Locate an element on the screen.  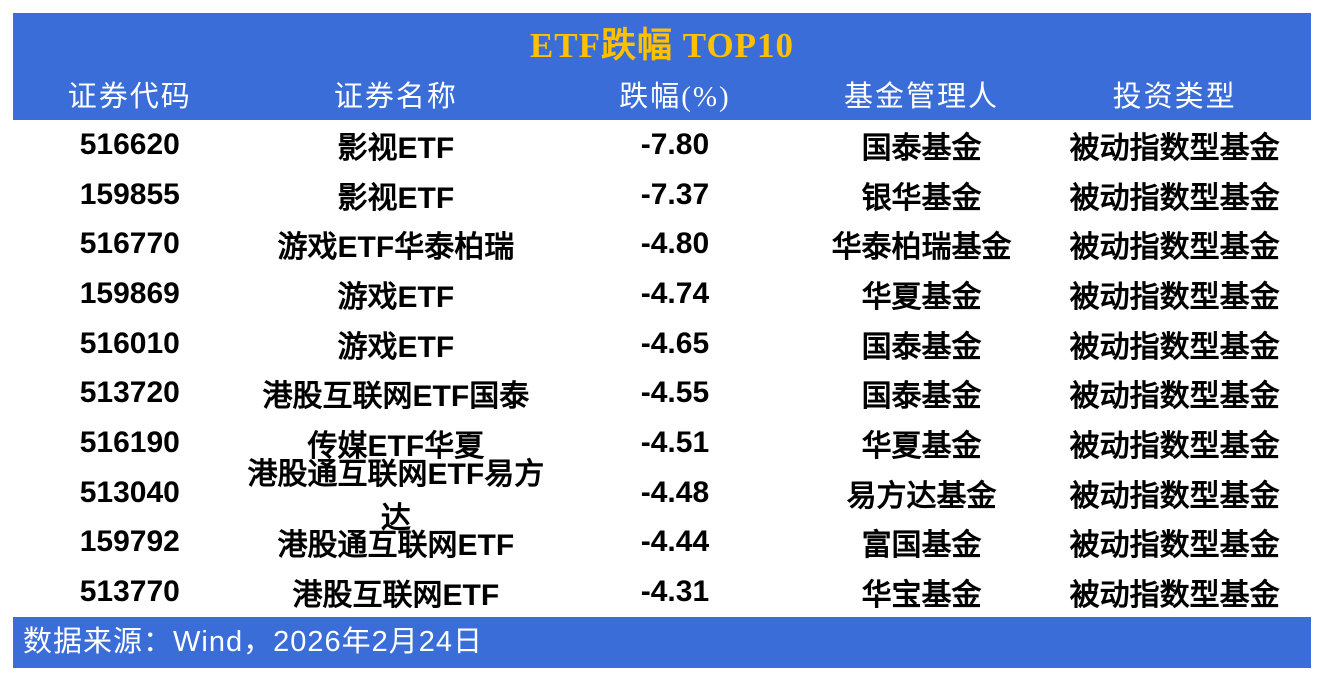
cell-name: 游戏ETF华泰柏瑞 is located at coordinates (396, 248).